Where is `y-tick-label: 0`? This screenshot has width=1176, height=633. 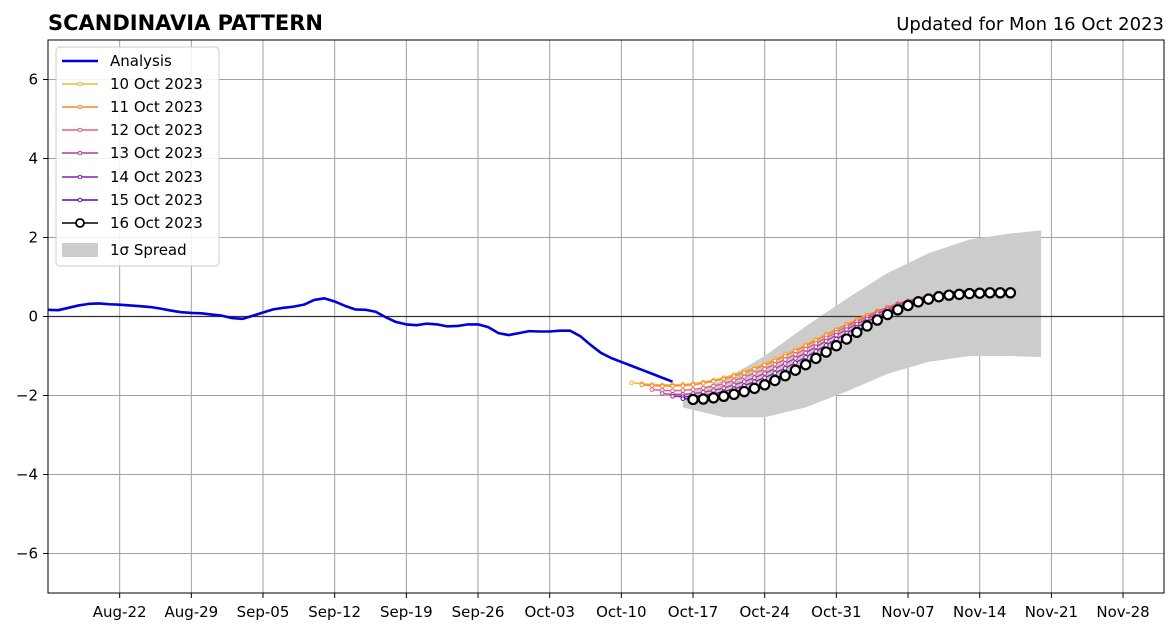 y-tick-label: 0 is located at coordinates (33, 317).